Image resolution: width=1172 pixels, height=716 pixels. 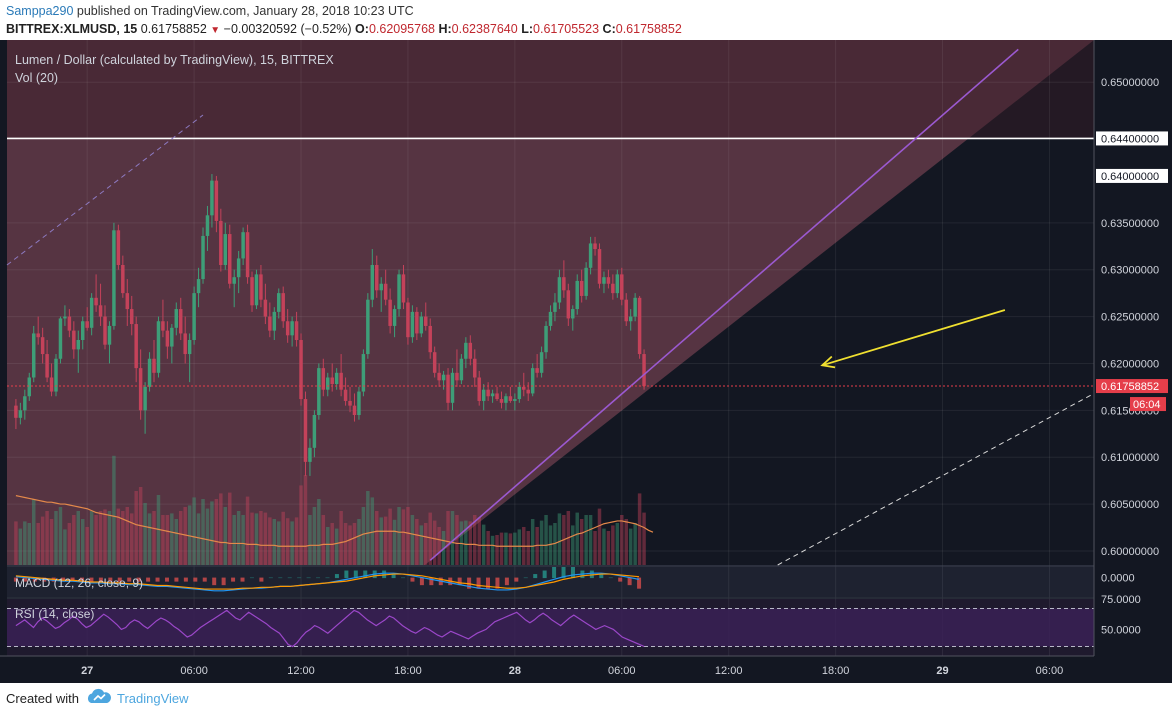 I want to click on volume-ma-line, so click(x=334, y=521).